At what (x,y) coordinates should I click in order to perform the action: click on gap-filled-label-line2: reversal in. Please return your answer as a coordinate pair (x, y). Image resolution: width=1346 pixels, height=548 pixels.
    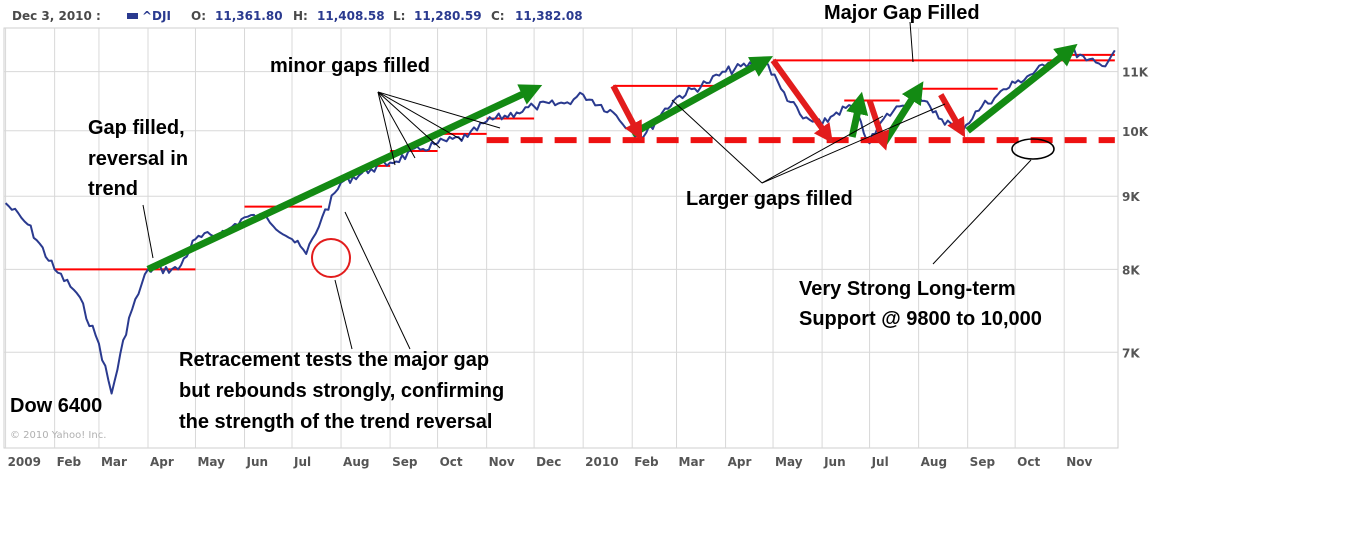
    Looking at the image, I should click on (138, 159).